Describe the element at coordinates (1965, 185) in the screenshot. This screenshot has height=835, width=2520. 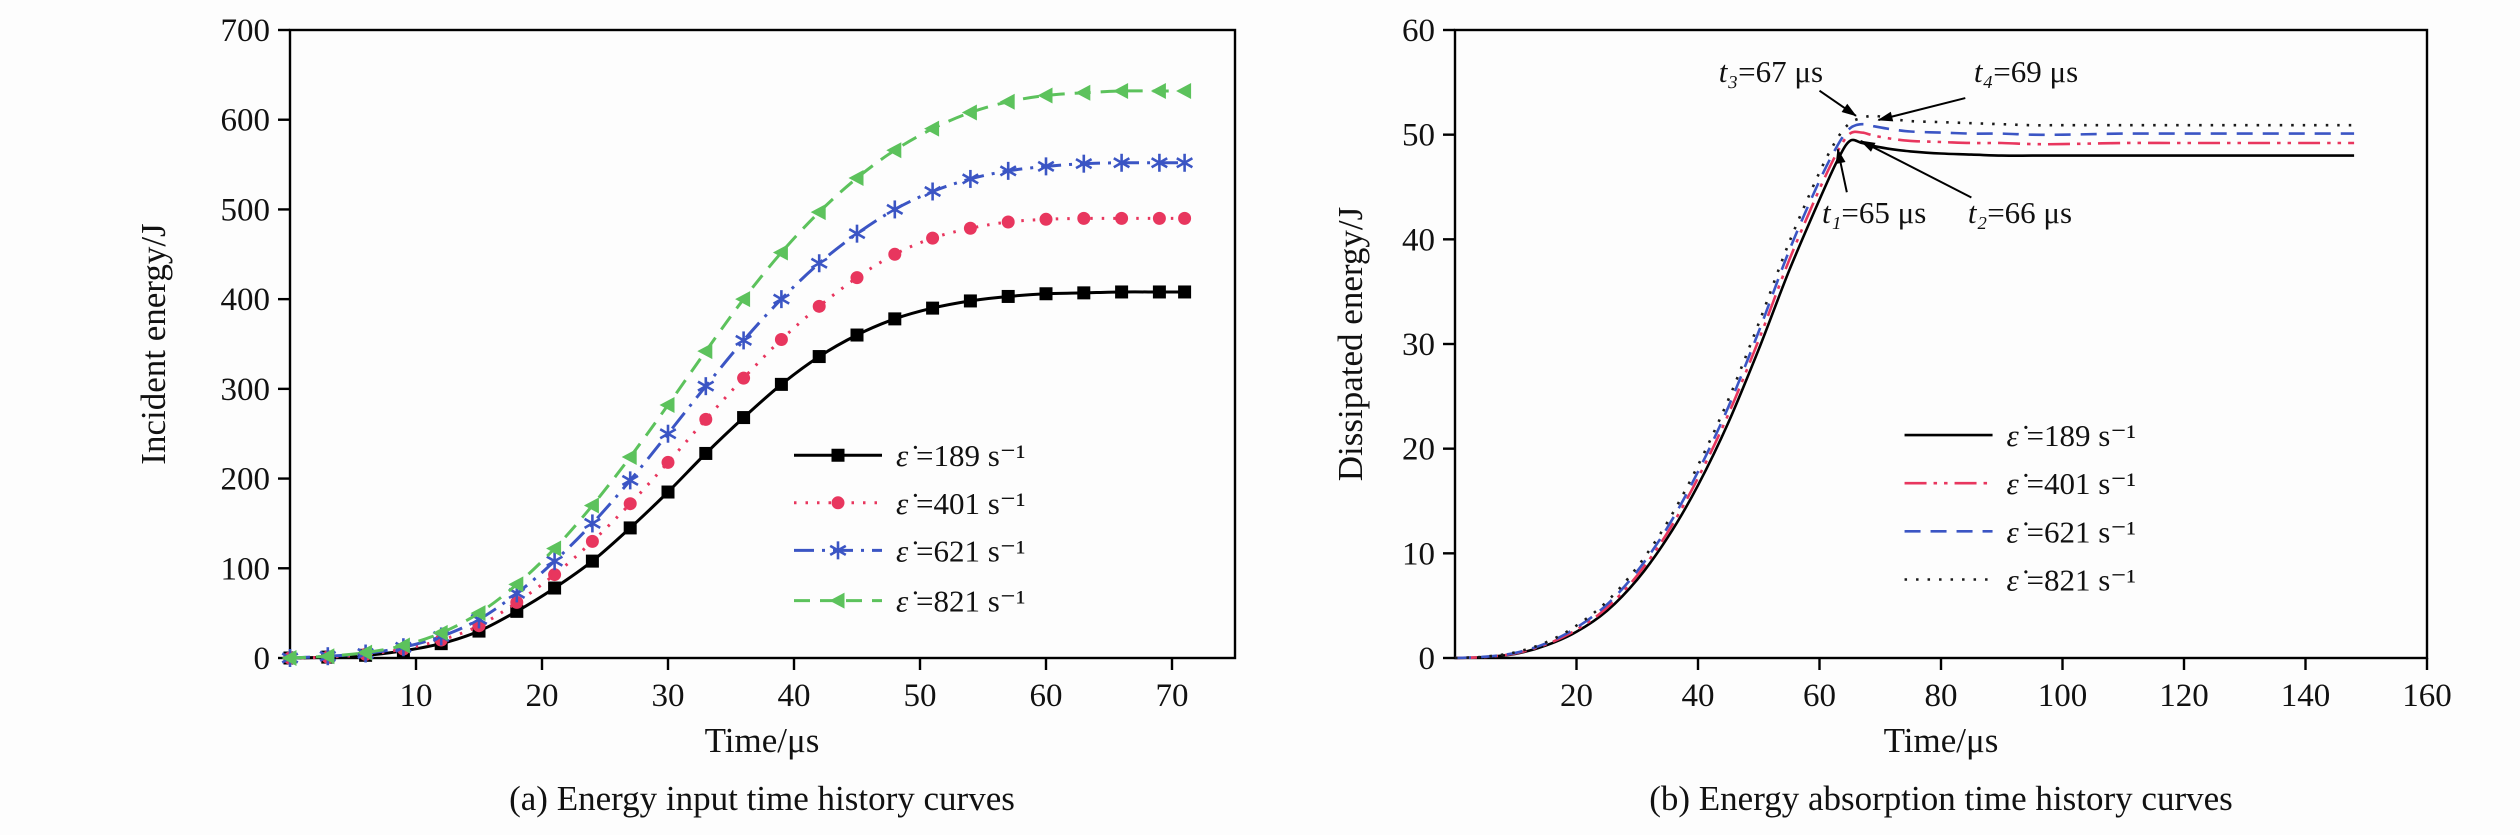
I see `annotation-3: t₂=66 μs` at that location.